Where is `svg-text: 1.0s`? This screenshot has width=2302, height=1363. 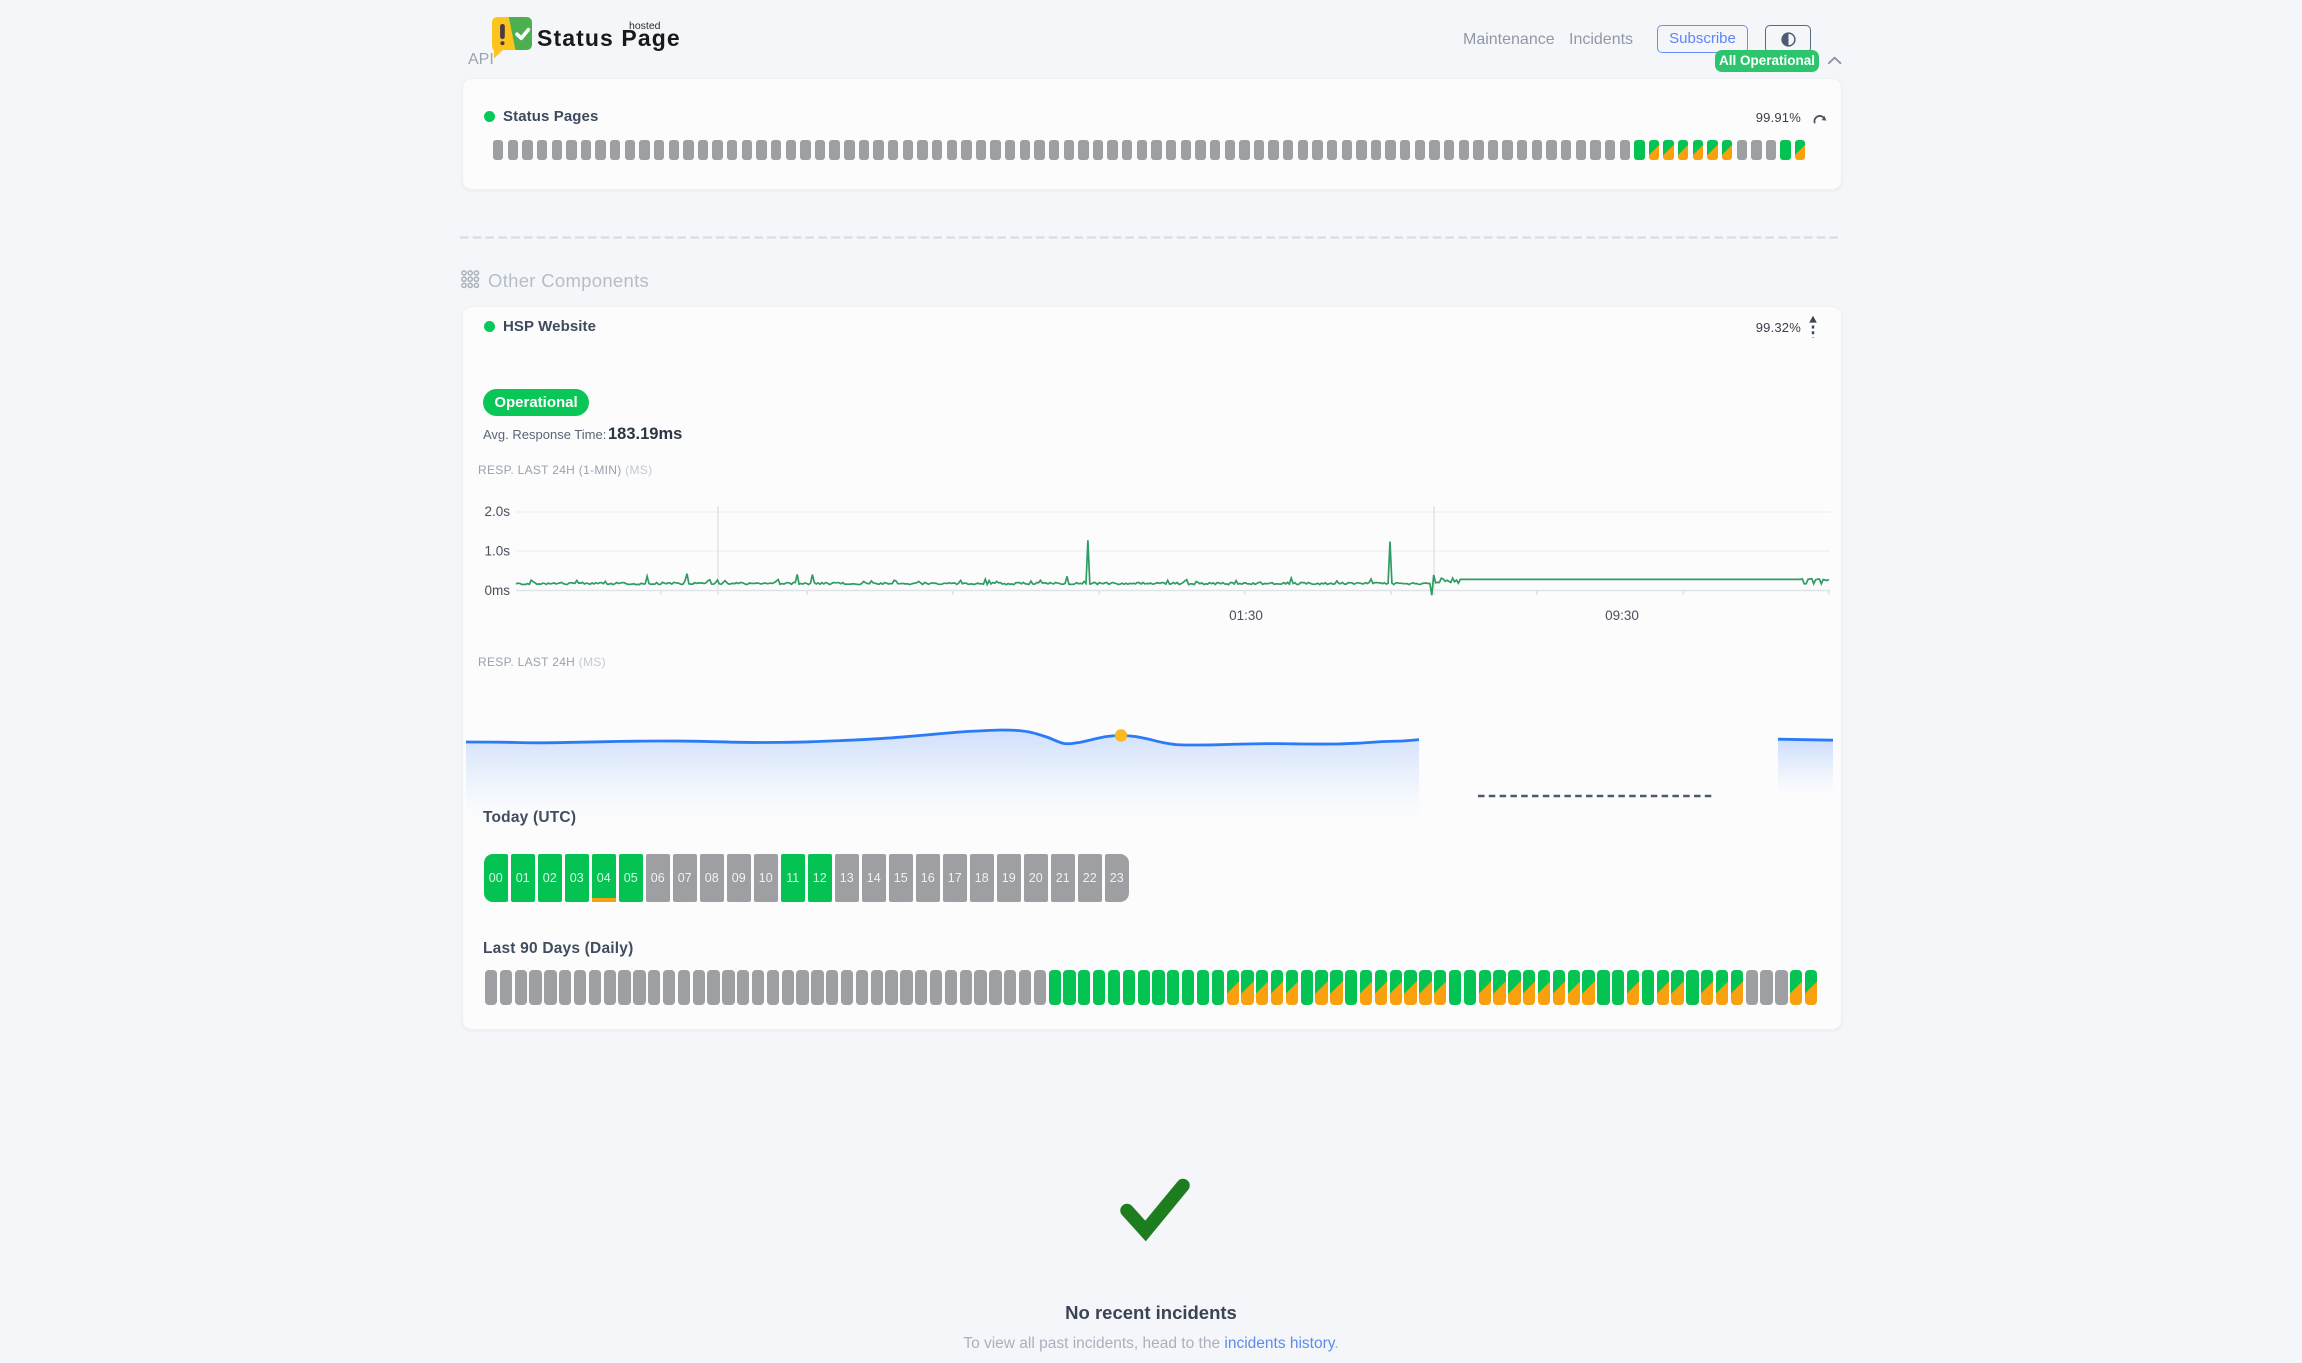 svg-text: 1.0s is located at coordinates (497, 551).